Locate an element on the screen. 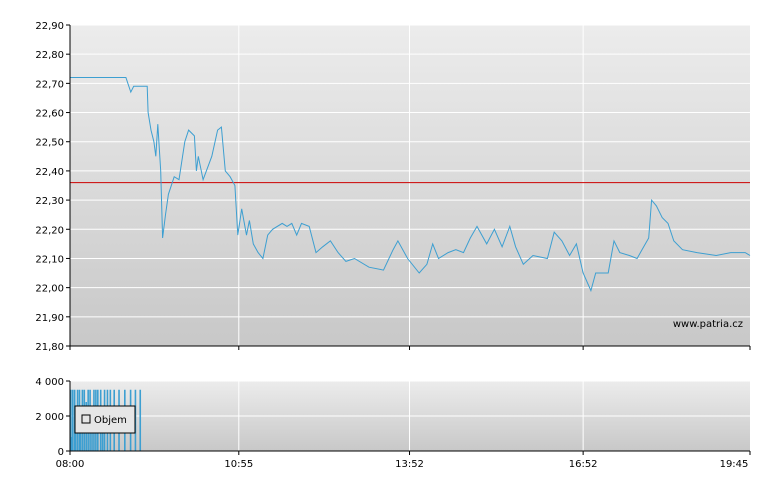 The image size is (780, 490). x-tick-label: 16:52 is located at coordinates (583, 464).